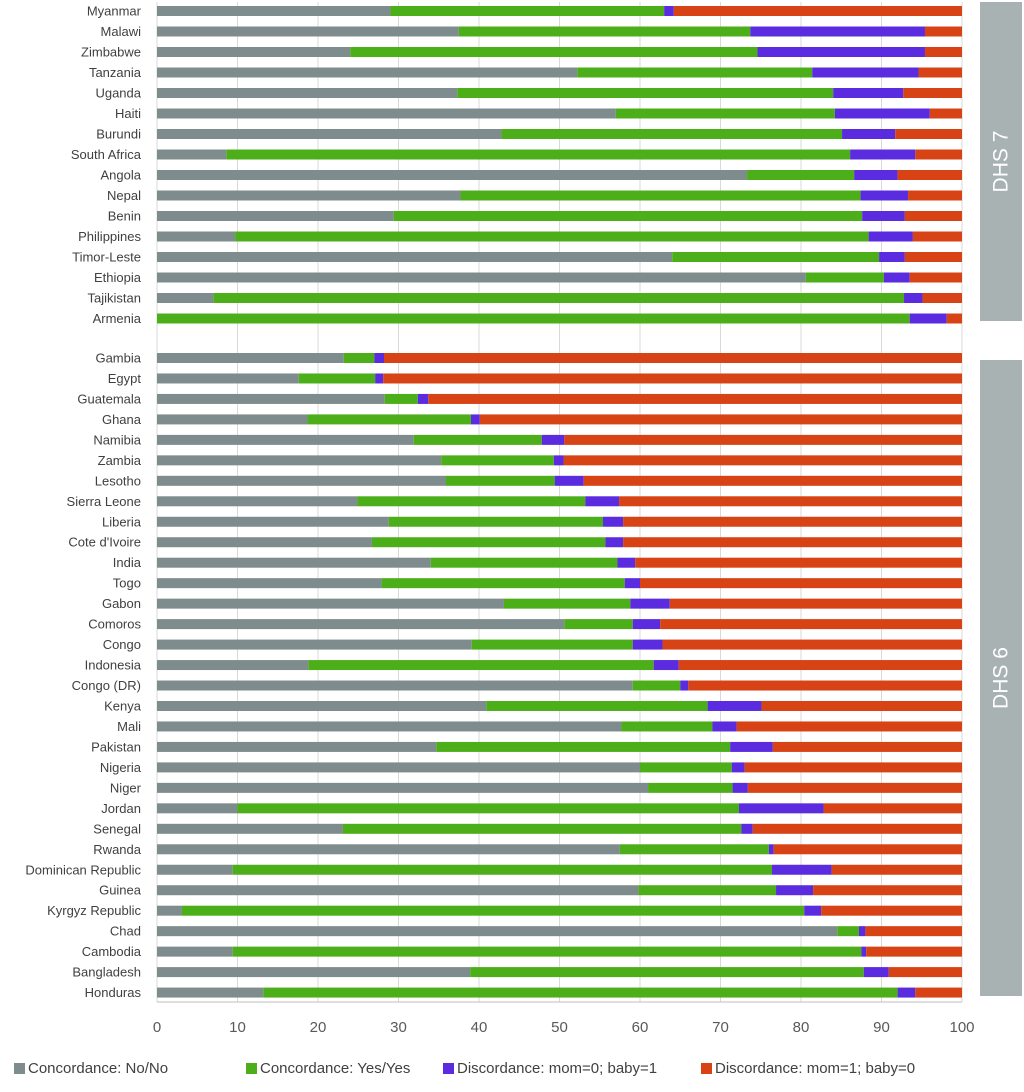 The width and height of the screenshot is (1024, 1092). I want to click on x-tick-label: 100, so click(961, 1027).